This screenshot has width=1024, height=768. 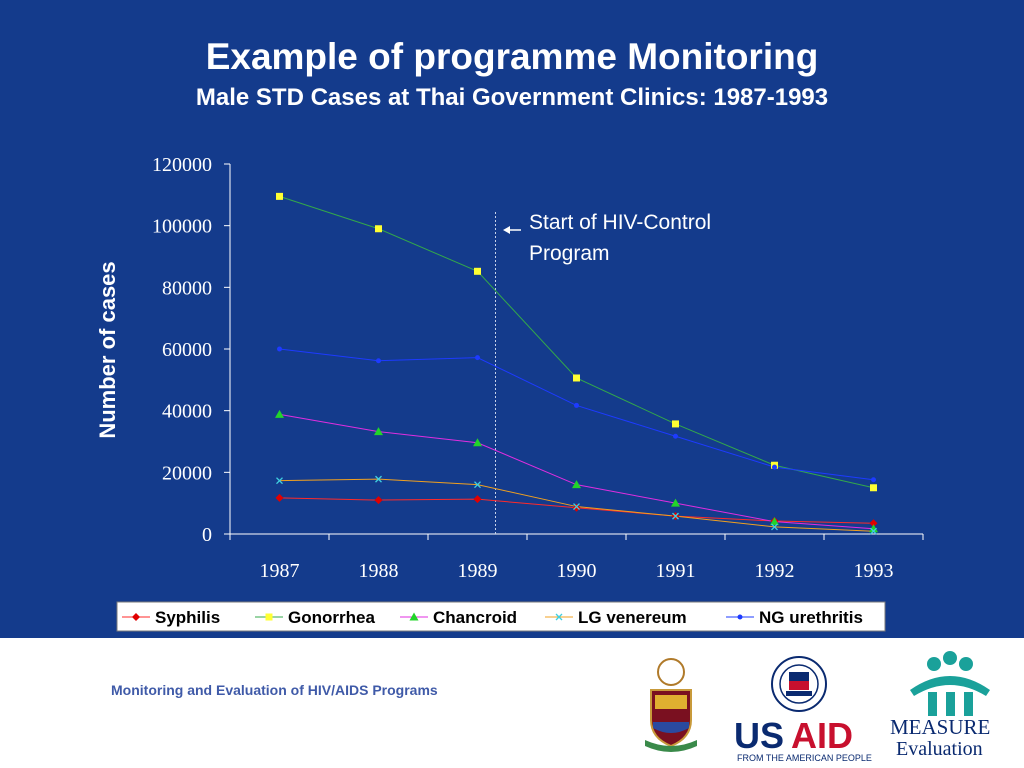 I want to click on usaid-aid-text: AID, so click(x=822, y=735).